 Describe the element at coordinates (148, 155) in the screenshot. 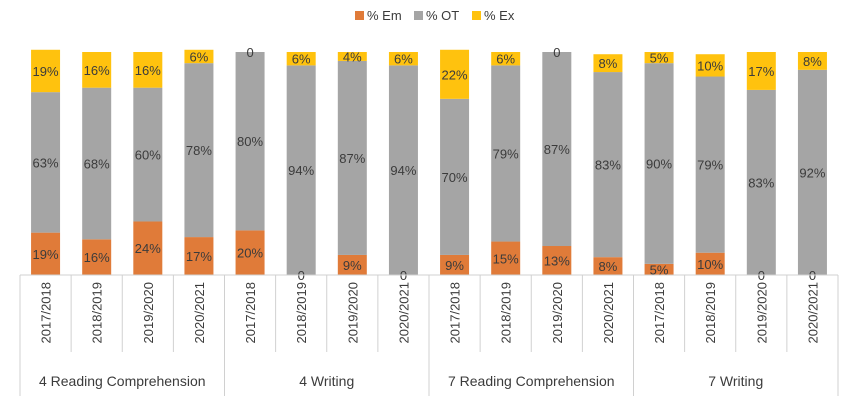

I see `data-label-2-3: 60%` at that location.